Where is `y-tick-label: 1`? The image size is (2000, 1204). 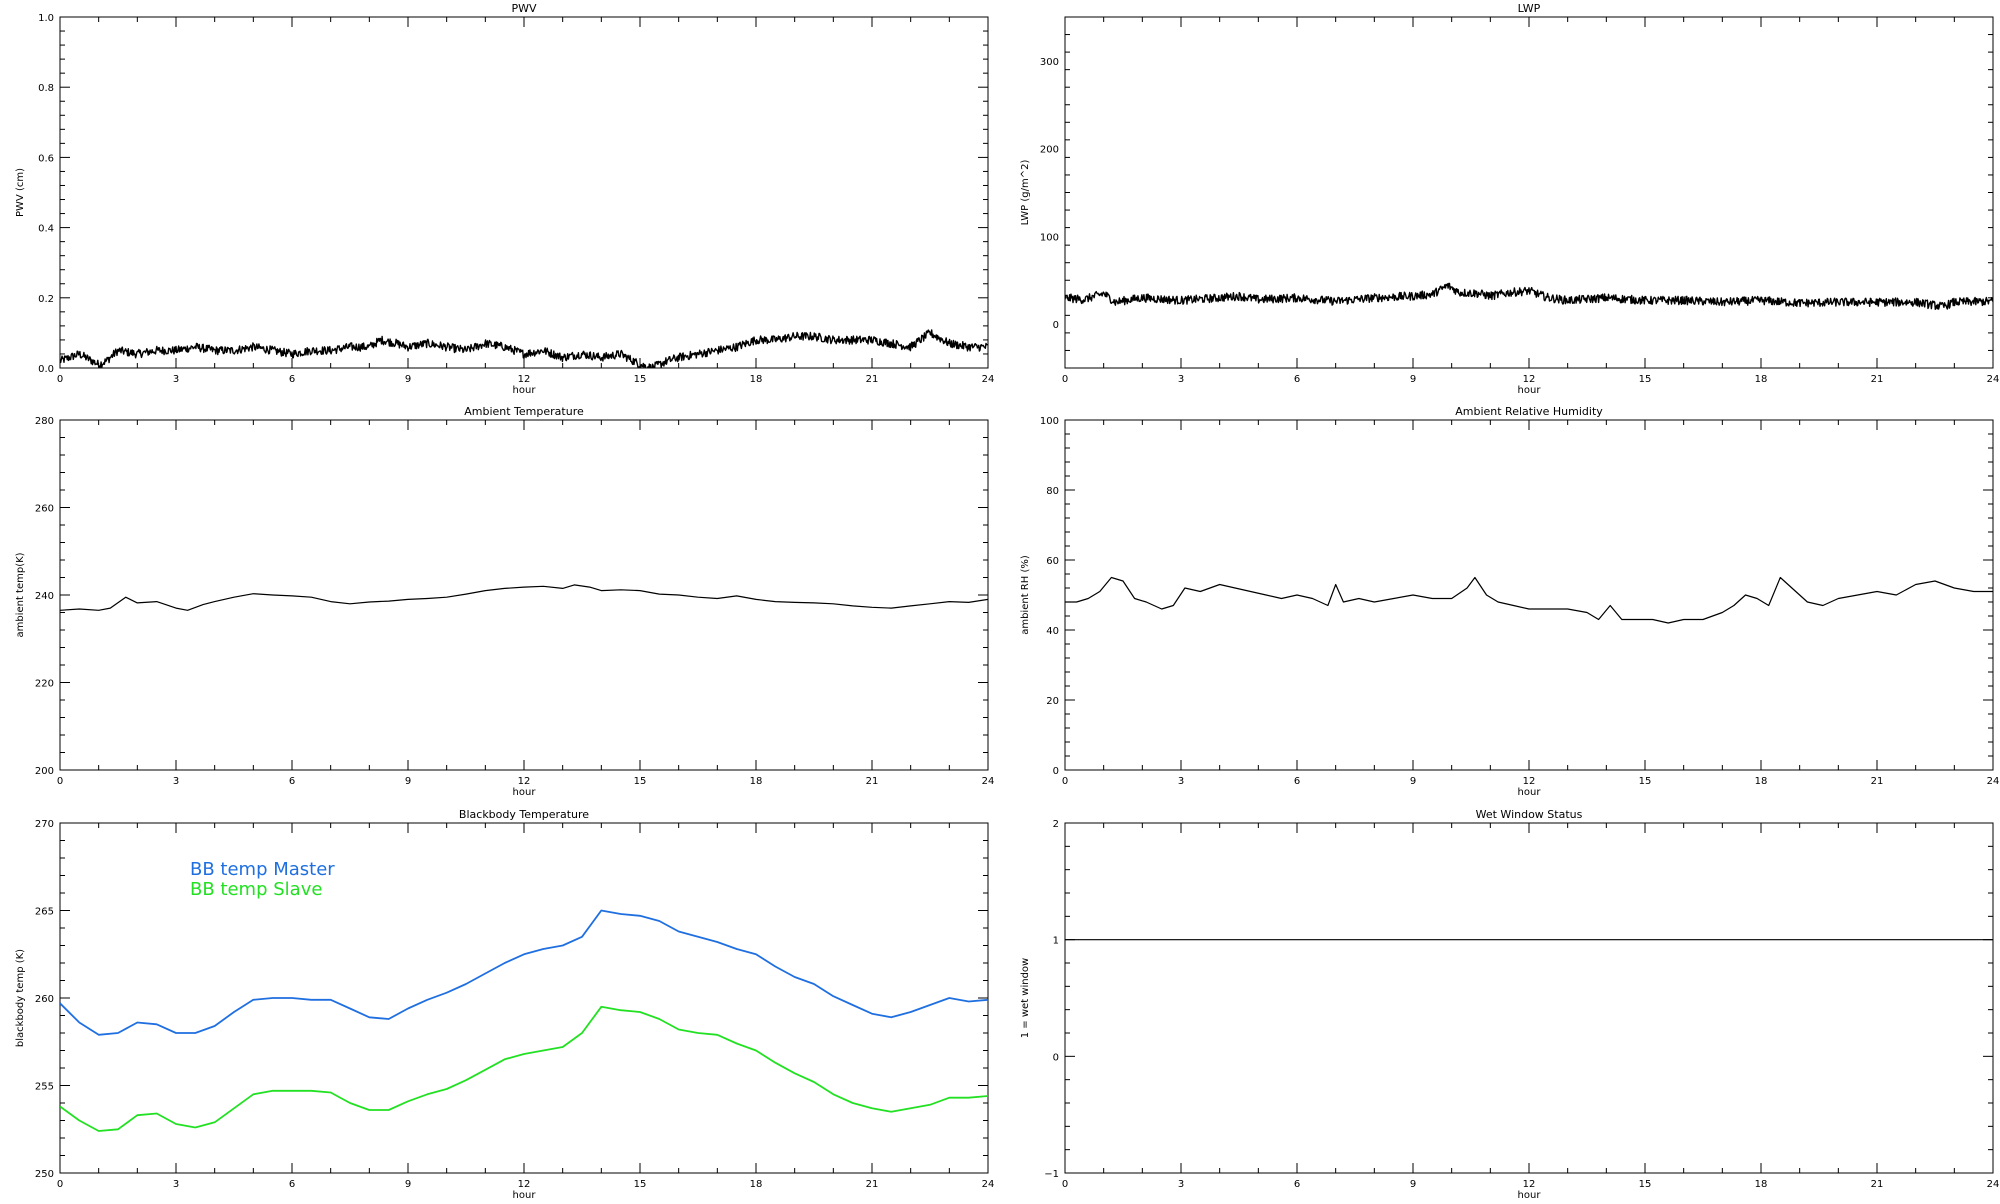 y-tick-label: 1 is located at coordinates (1056, 941).